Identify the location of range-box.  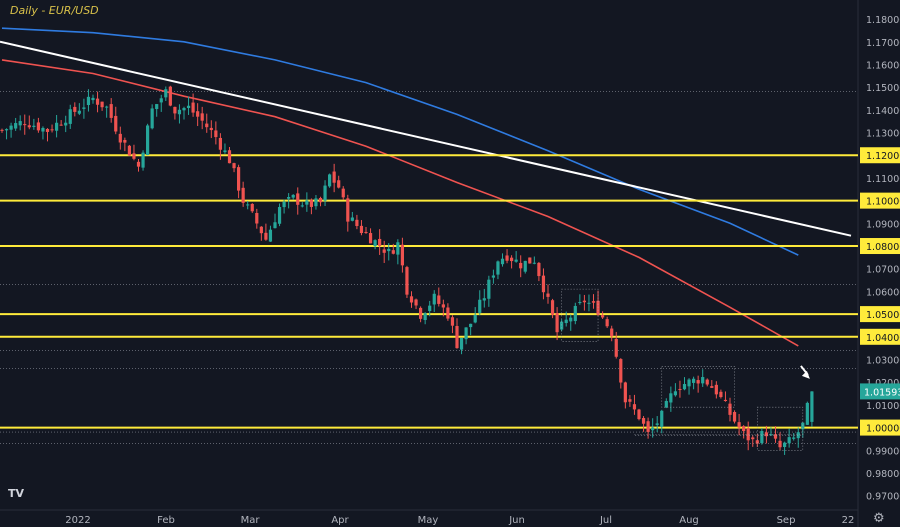
(719, 435).